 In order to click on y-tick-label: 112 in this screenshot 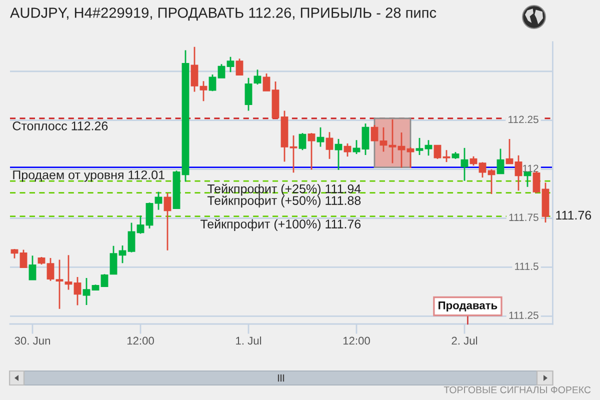, I will do `click(530, 168)`.